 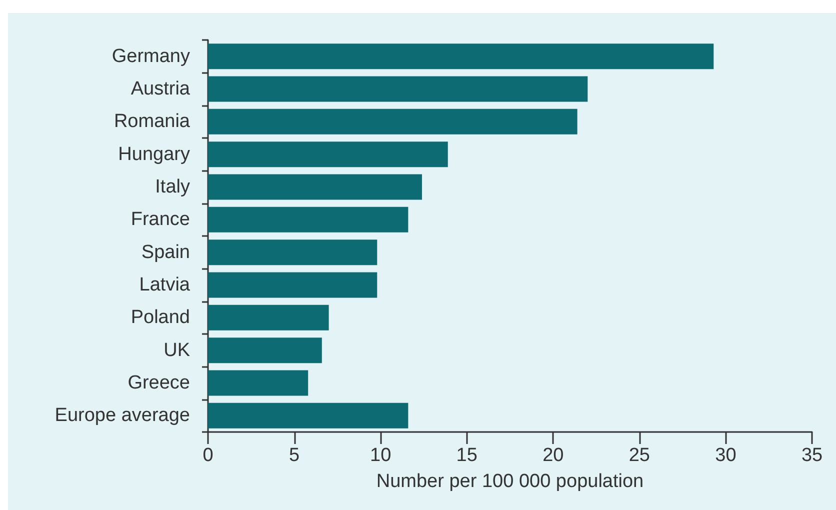 I want to click on x-tick-label: 25, so click(x=639, y=455).